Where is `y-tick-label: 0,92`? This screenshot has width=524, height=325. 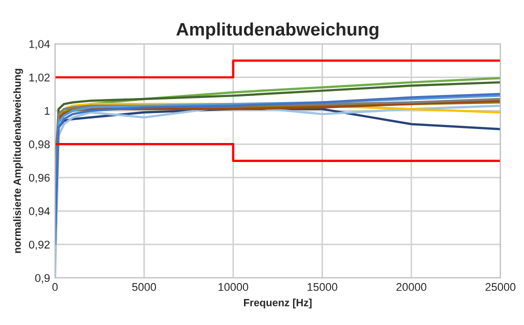
y-tick-label: 0,92 is located at coordinates (39, 245).